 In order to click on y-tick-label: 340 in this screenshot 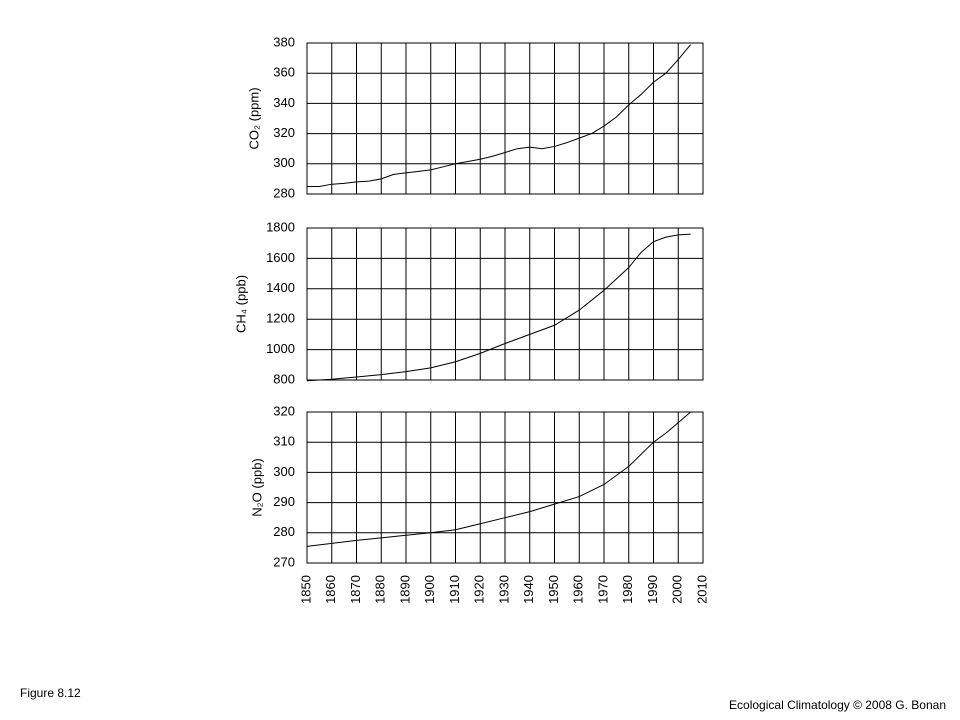, I will do `click(284, 102)`.